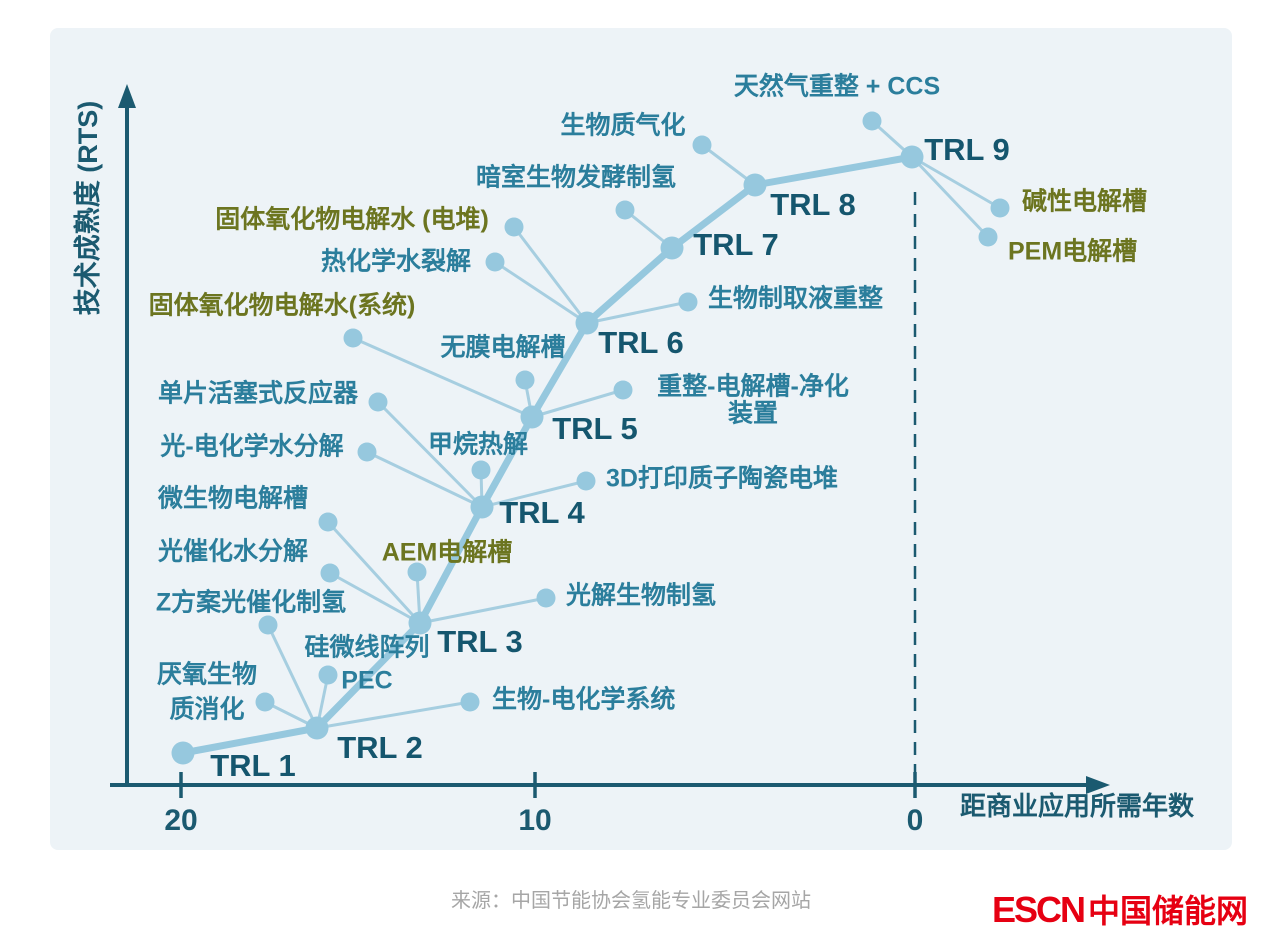 Image resolution: width=1262 pixels, height=944 pixels. Describe the element at coordinates (622, 125) in the screenshot. I see `tech-label: 生物质气化` at that location.